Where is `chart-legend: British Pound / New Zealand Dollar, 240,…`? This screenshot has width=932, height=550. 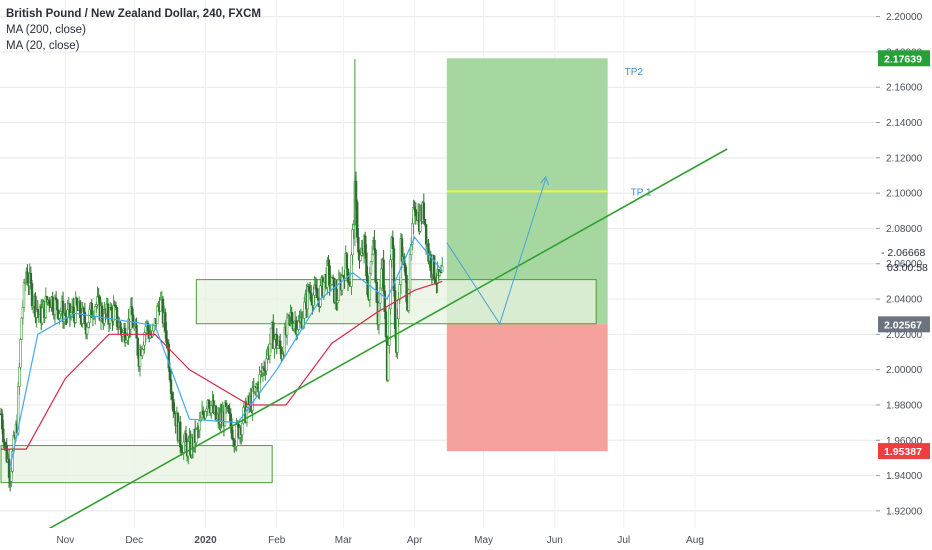
chart-legend: British Pound / New Zealand Dollar, 240,… is located at coordinates (133, 30).